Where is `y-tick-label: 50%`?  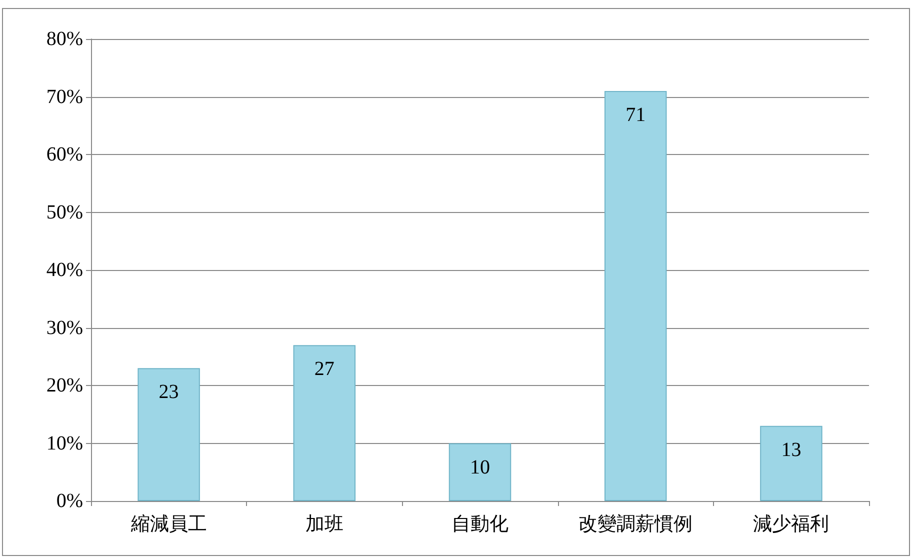 y-tick-label: 50% is located at coordinates (64, 212).